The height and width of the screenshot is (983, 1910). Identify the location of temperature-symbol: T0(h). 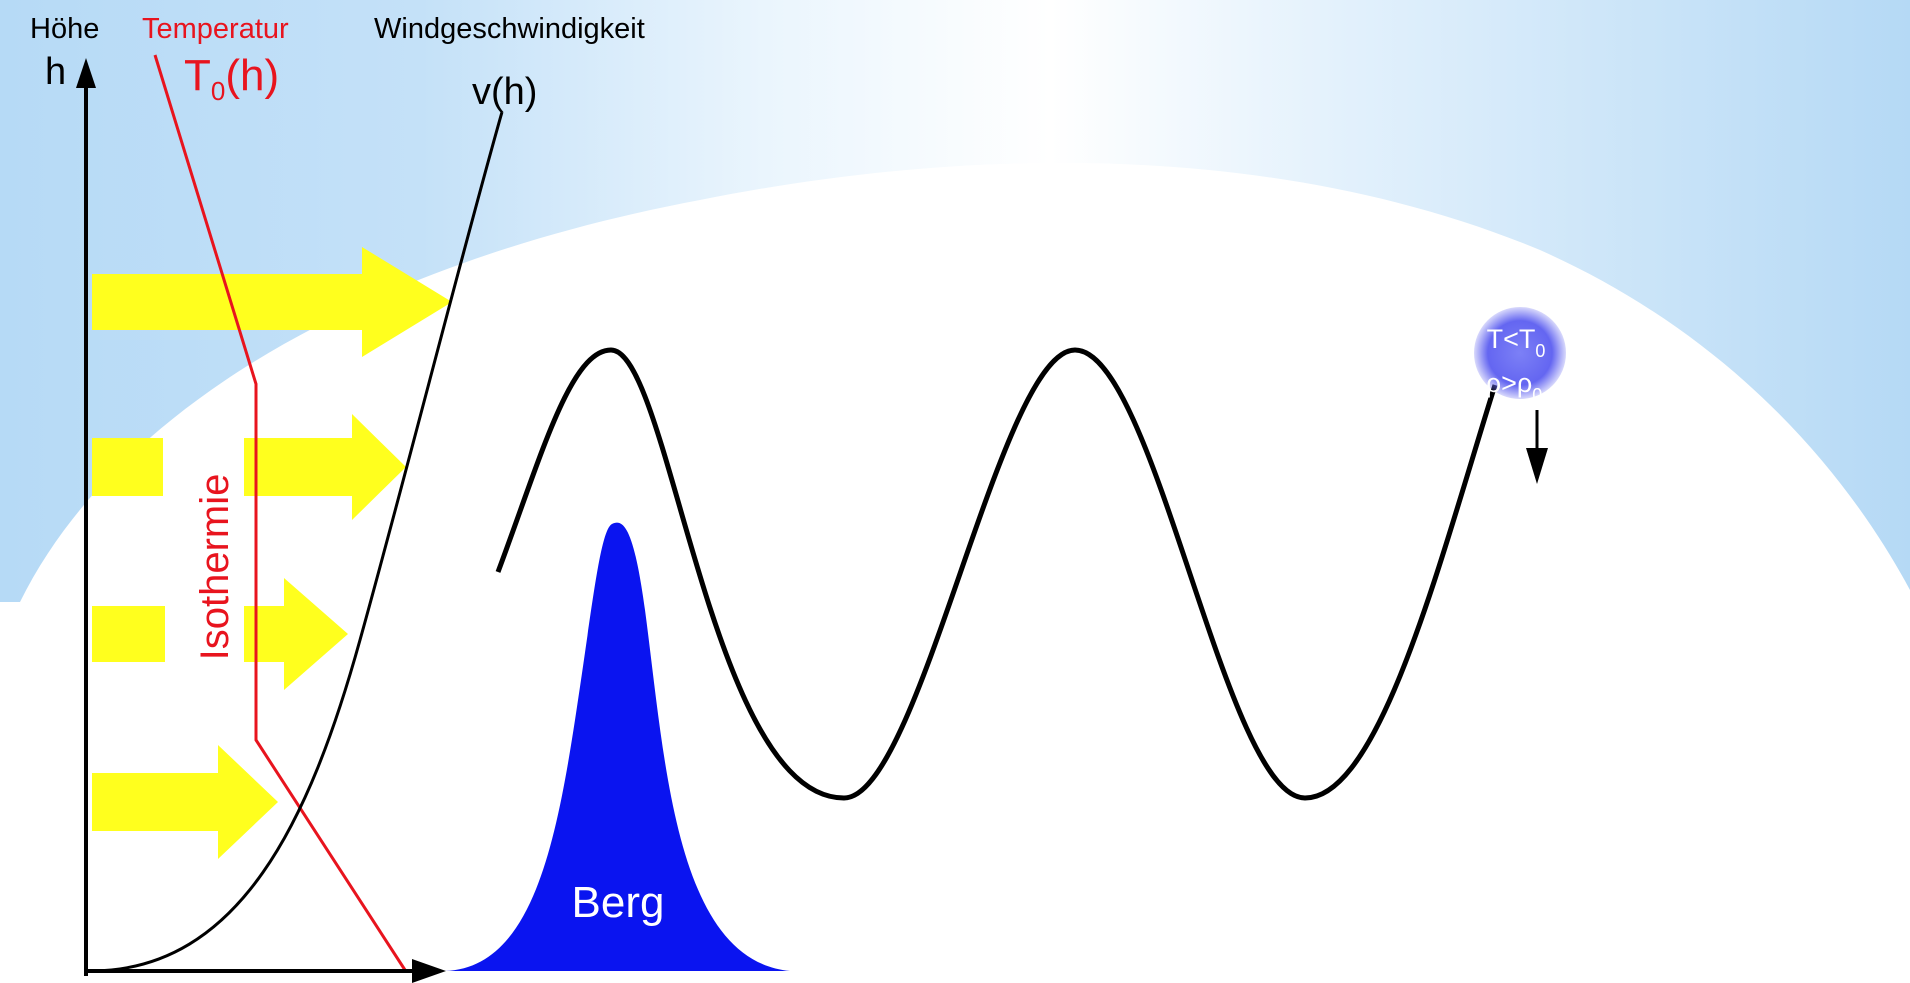
(231, 78).